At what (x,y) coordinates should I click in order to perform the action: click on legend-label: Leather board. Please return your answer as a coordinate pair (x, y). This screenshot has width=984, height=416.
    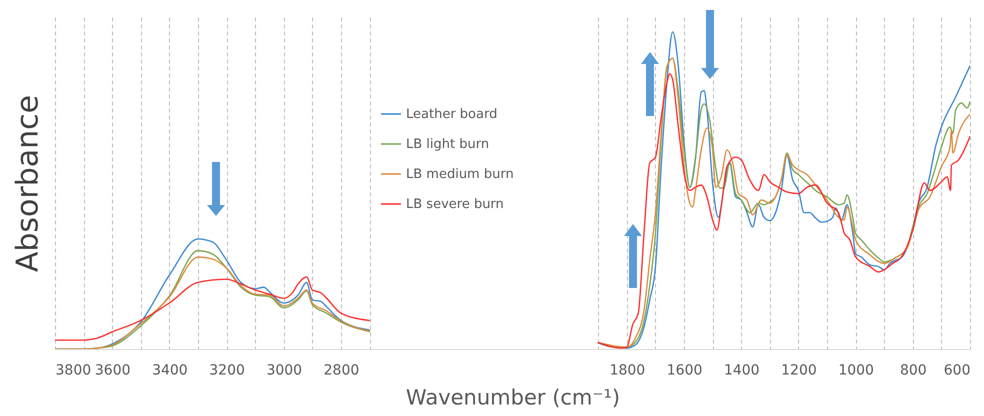
    Looking at the image, I should click on (452, 114).